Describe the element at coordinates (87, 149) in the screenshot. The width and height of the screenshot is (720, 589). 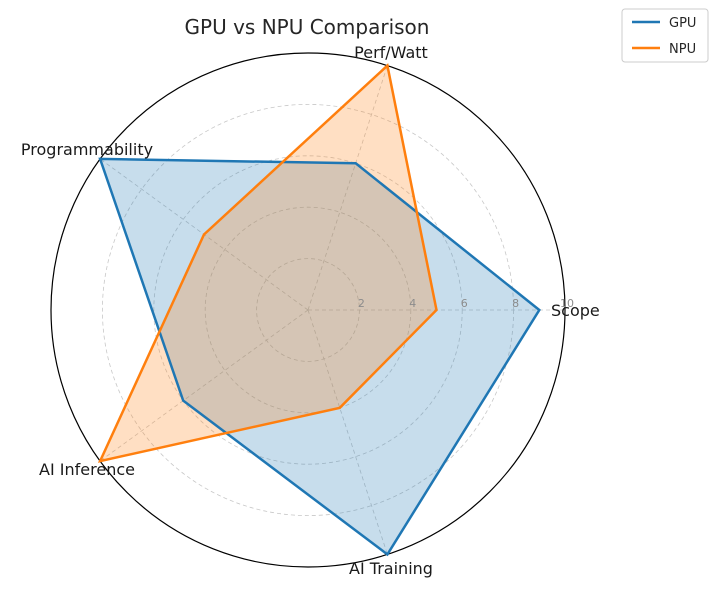
I see `category-label-programmability: Programmability` at that location.